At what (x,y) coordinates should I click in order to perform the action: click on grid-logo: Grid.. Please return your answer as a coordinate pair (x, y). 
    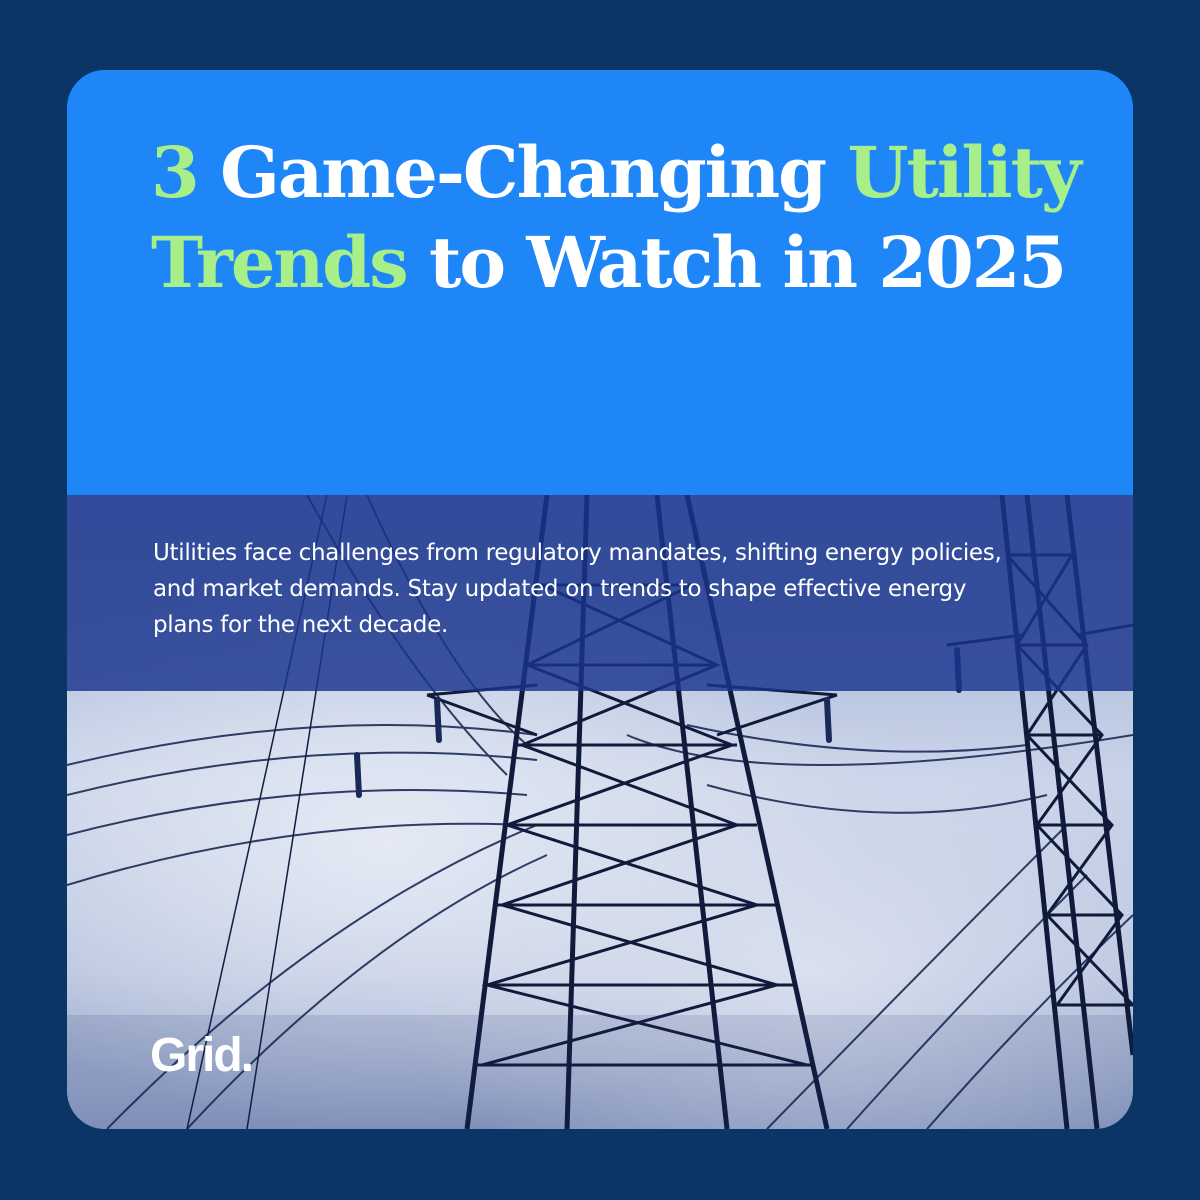
    Looking at the image, I should click on (202, 1055).